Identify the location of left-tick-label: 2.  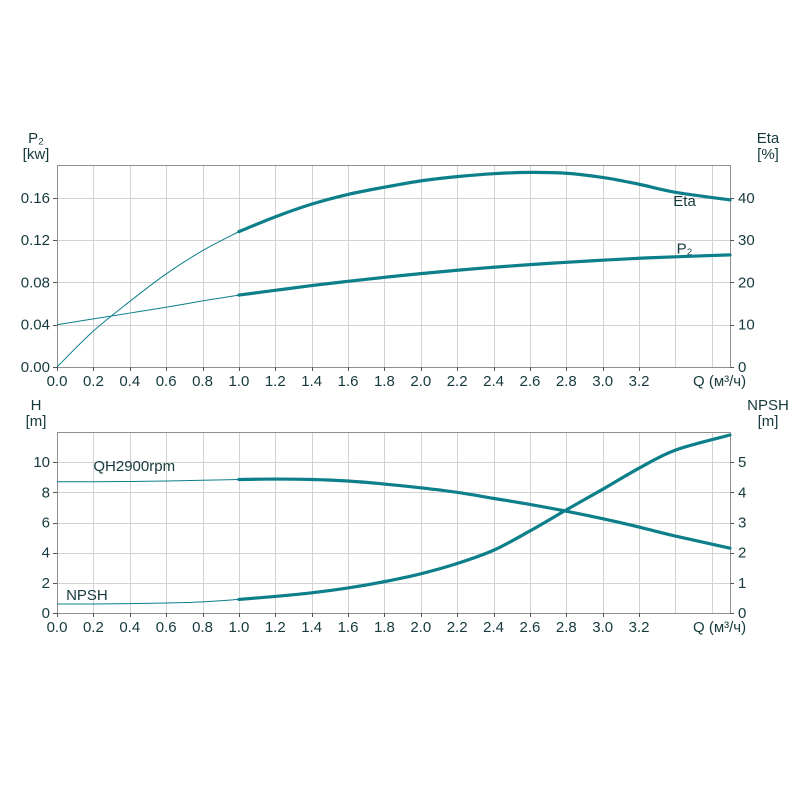
(46, 583).